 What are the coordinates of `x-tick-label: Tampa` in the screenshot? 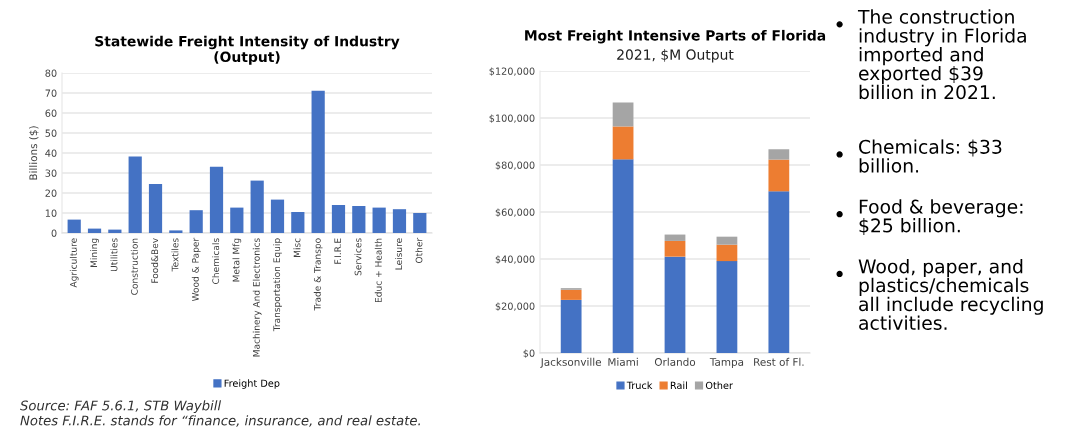 It's located at (726, 363).